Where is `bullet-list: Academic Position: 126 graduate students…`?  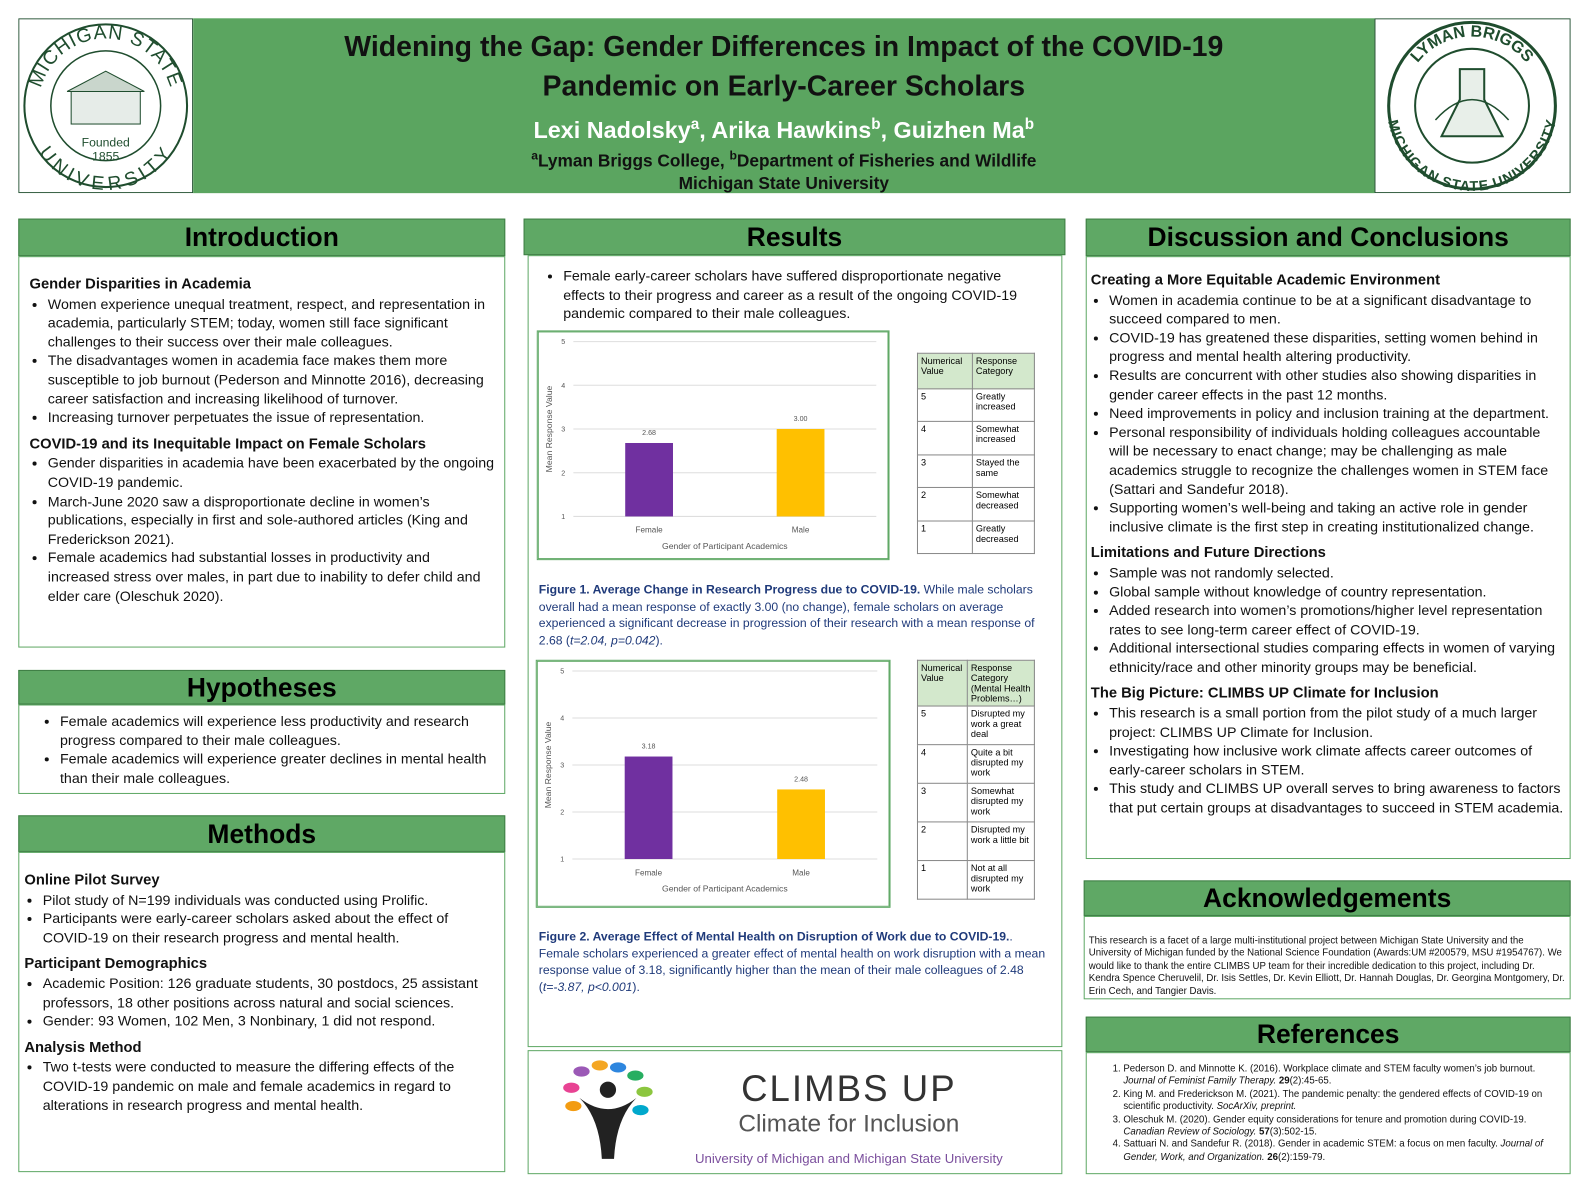
bullet-list: Academic Position: 126 graduate students… is located at coordinates (259, 1002).